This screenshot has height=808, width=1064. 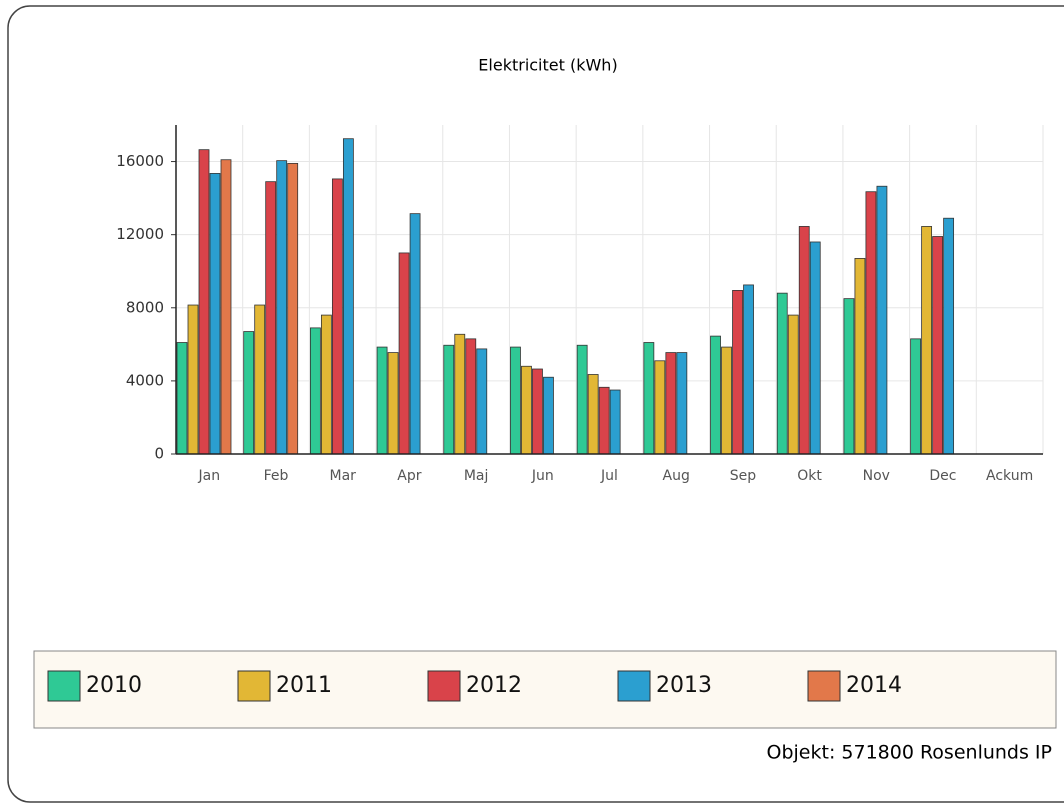 What do you see at coordinates (1009, 476) in the screenshot?
I see `x-tick-label: Ackum` at bounding box center [1009, 476].